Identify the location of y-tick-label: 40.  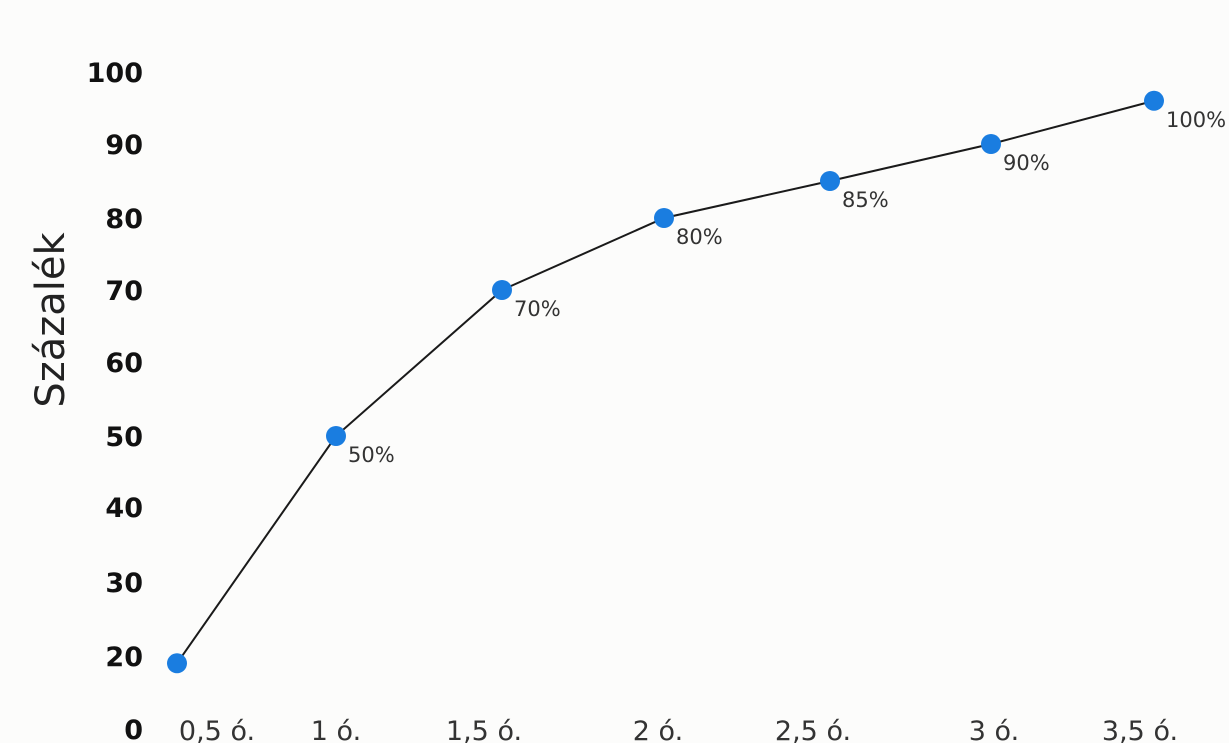
(124, 508).